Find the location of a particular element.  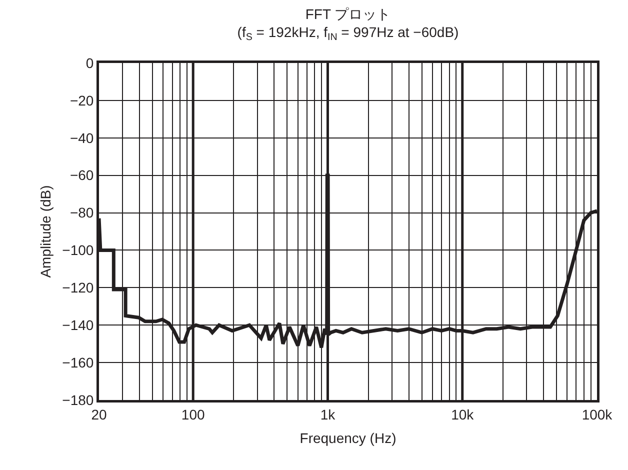

y-tick-label: −20 is located at coordinates (82, 100).